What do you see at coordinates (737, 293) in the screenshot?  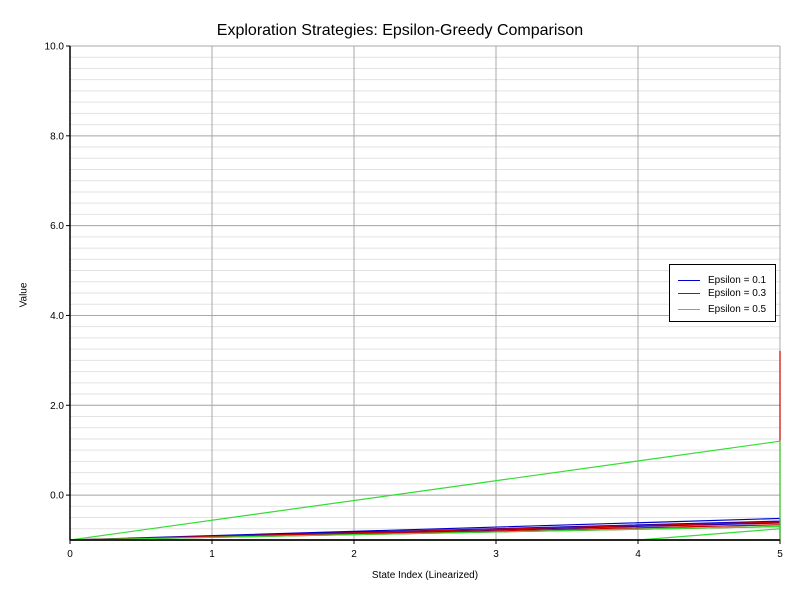 I see `legend-label: Epsilon = 0.3` at bounding box center [737, 293].